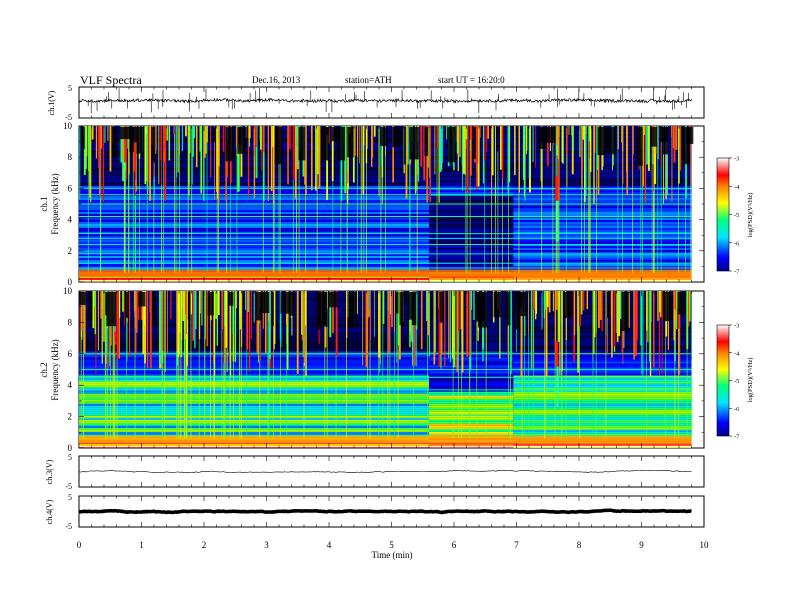 This screenshot has height=612, width=792. Describe the element at coordinates (385, 439) in the screenshot. I see `lowfreq-band` at that location.